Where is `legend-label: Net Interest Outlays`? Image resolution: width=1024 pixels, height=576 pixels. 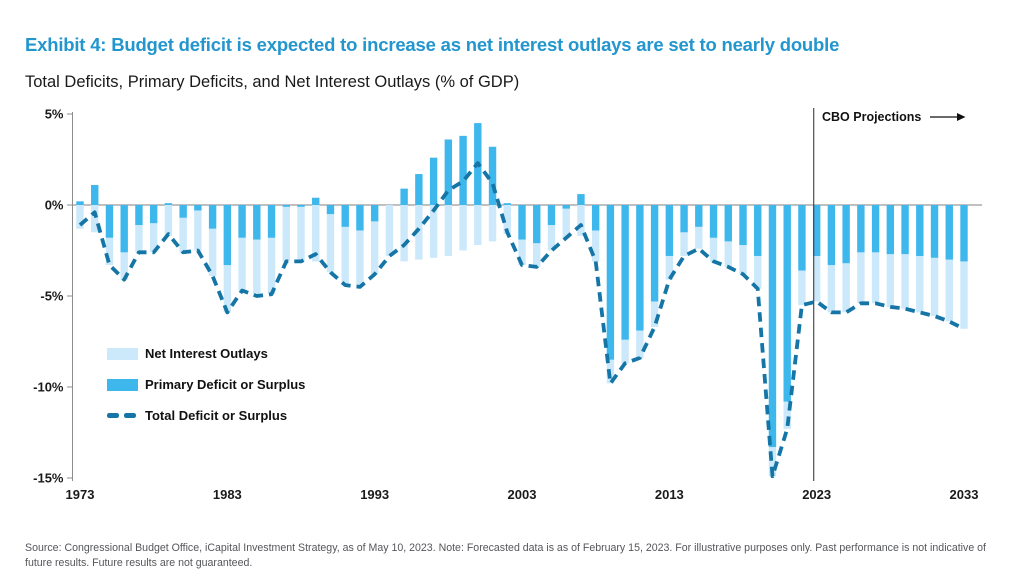
legend-label: Net Interest Outlays is located at coordinates (206, 353).